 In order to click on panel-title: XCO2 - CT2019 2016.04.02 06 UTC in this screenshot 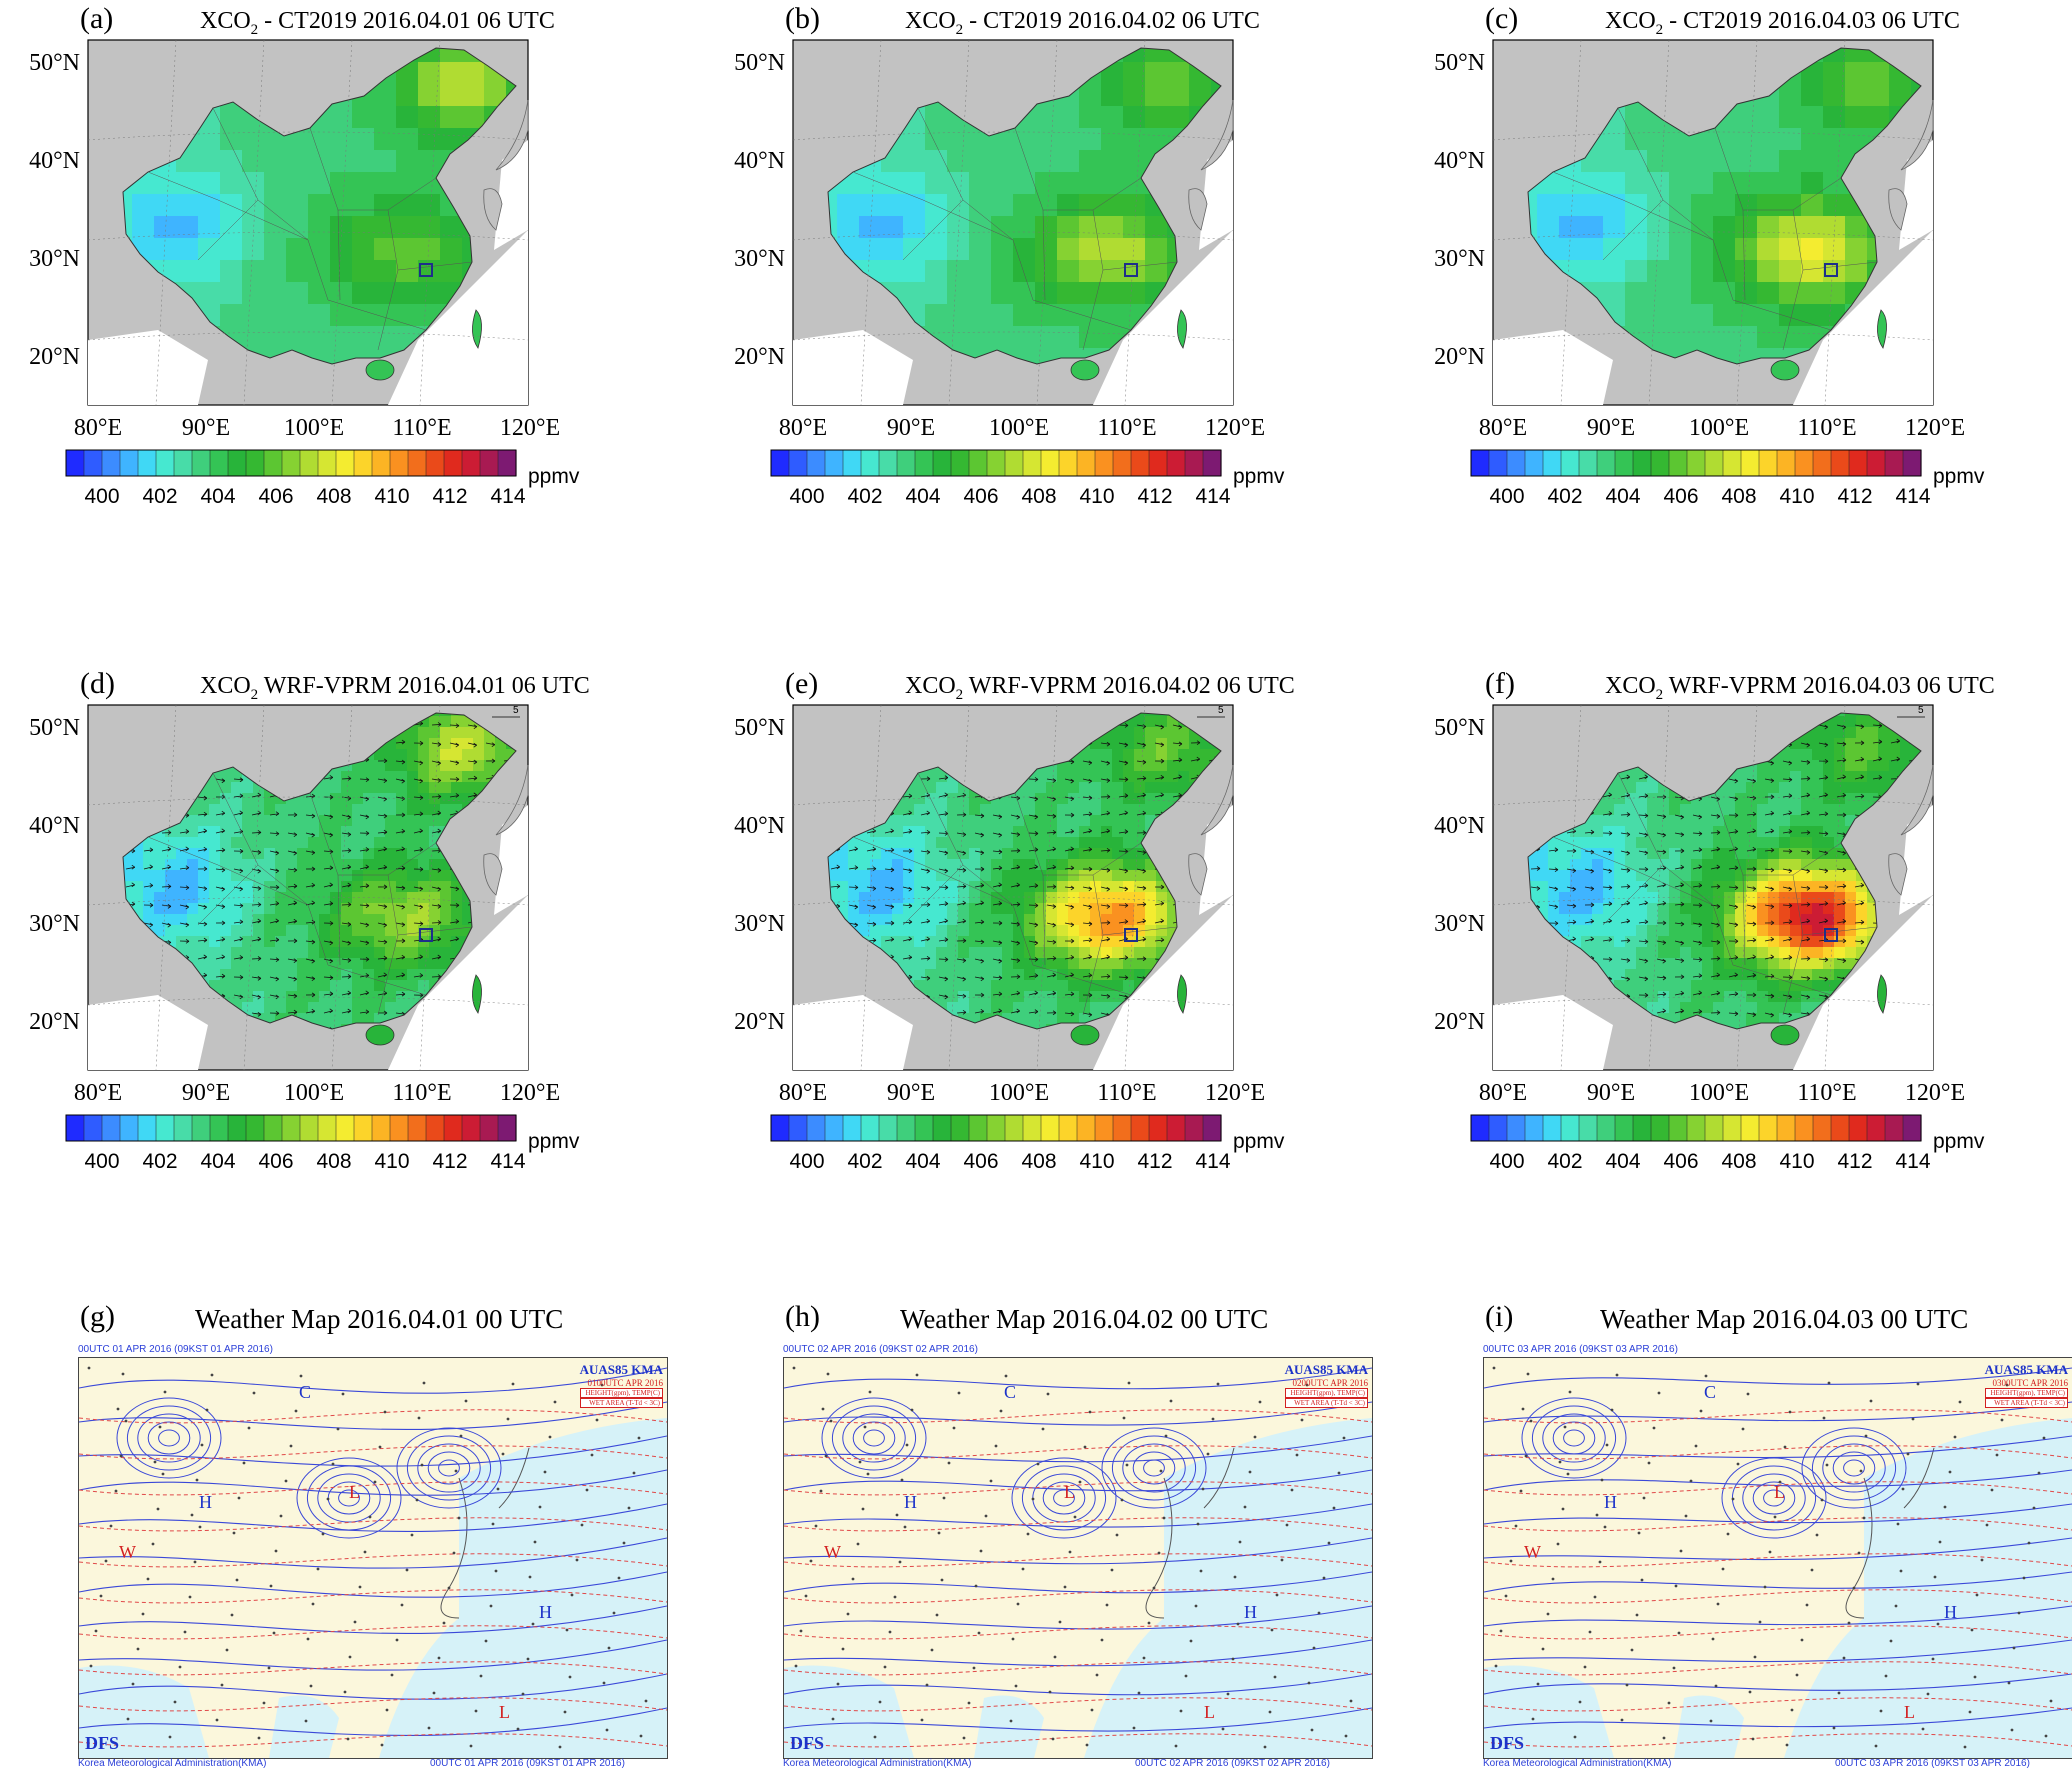, I will do `click(1082, 23)`.